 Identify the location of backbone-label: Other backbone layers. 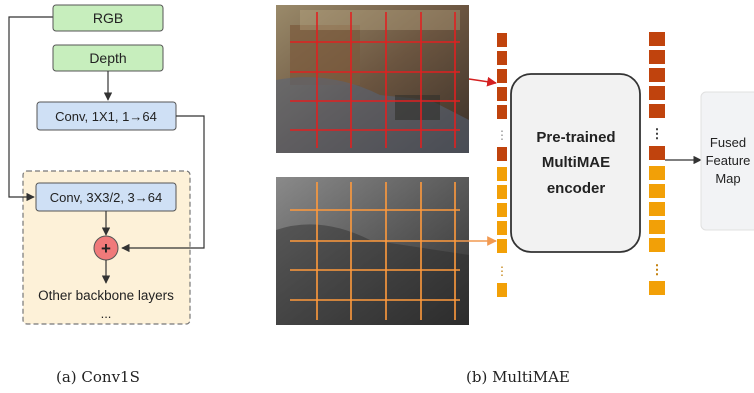
(106, 295).